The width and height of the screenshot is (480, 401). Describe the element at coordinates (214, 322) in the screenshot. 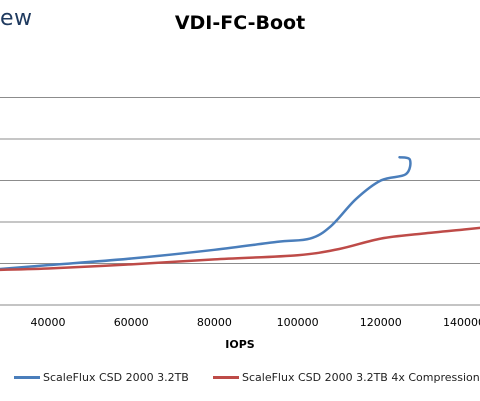

I see `x-tick-label-3: 80000` at that location.